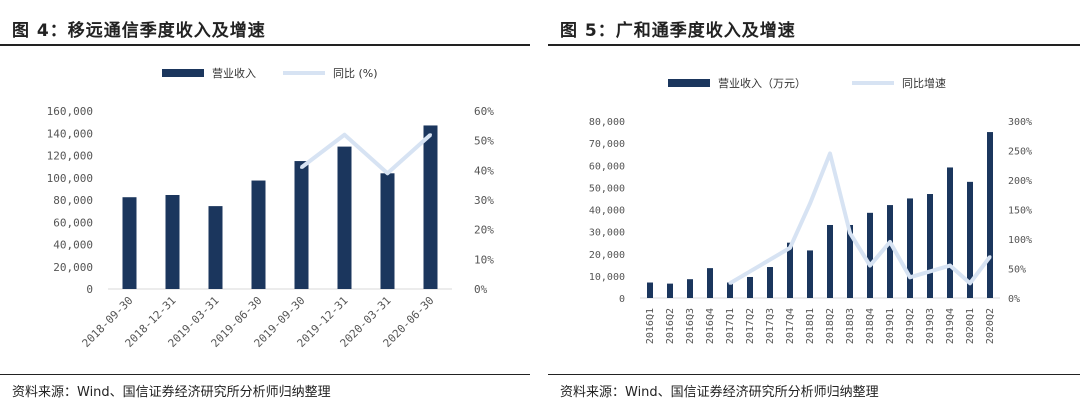  I want to click on y-right-tick-label: 30%, so click(484, 200).